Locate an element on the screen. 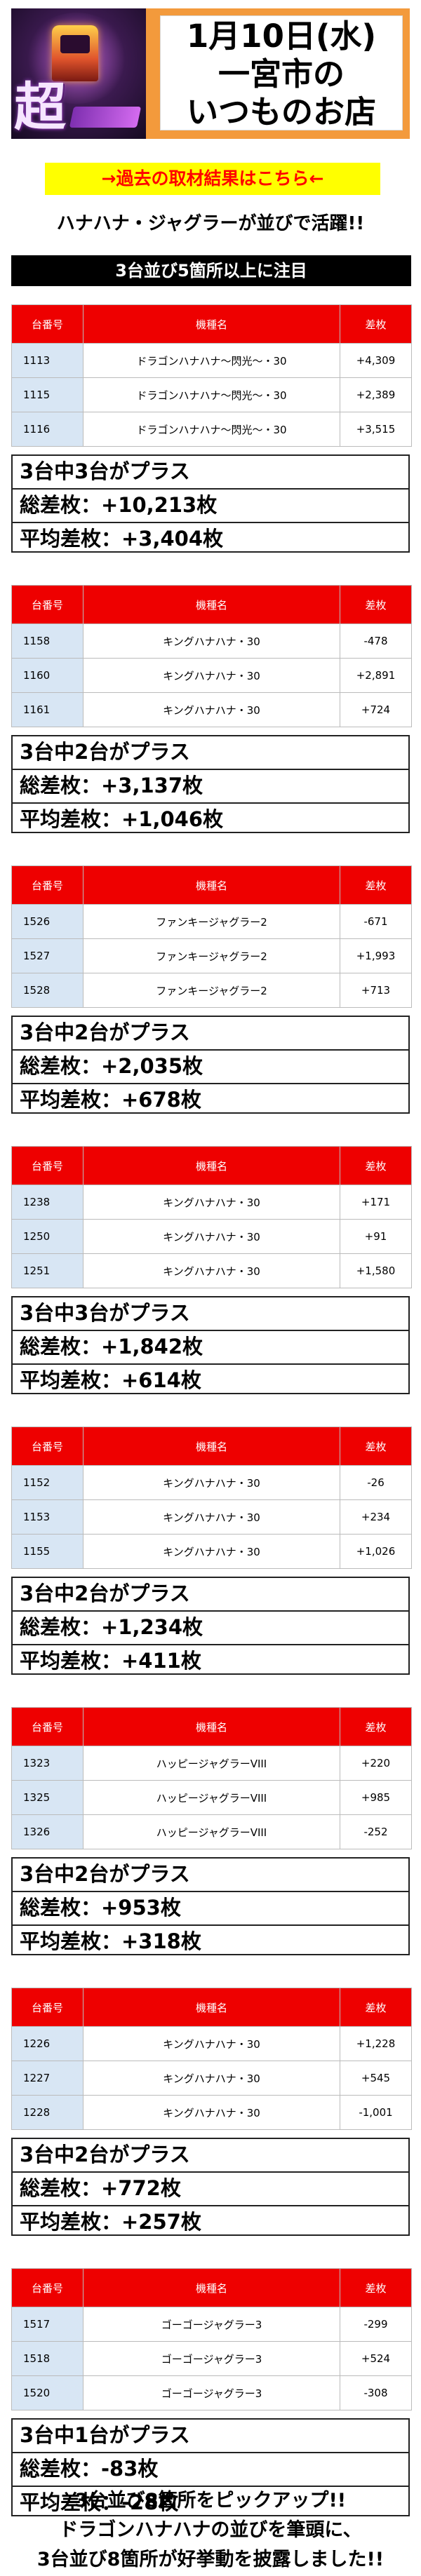  table-row: 1526 ファンキージャグラー2 -671 is located at coordinates (211, 921).